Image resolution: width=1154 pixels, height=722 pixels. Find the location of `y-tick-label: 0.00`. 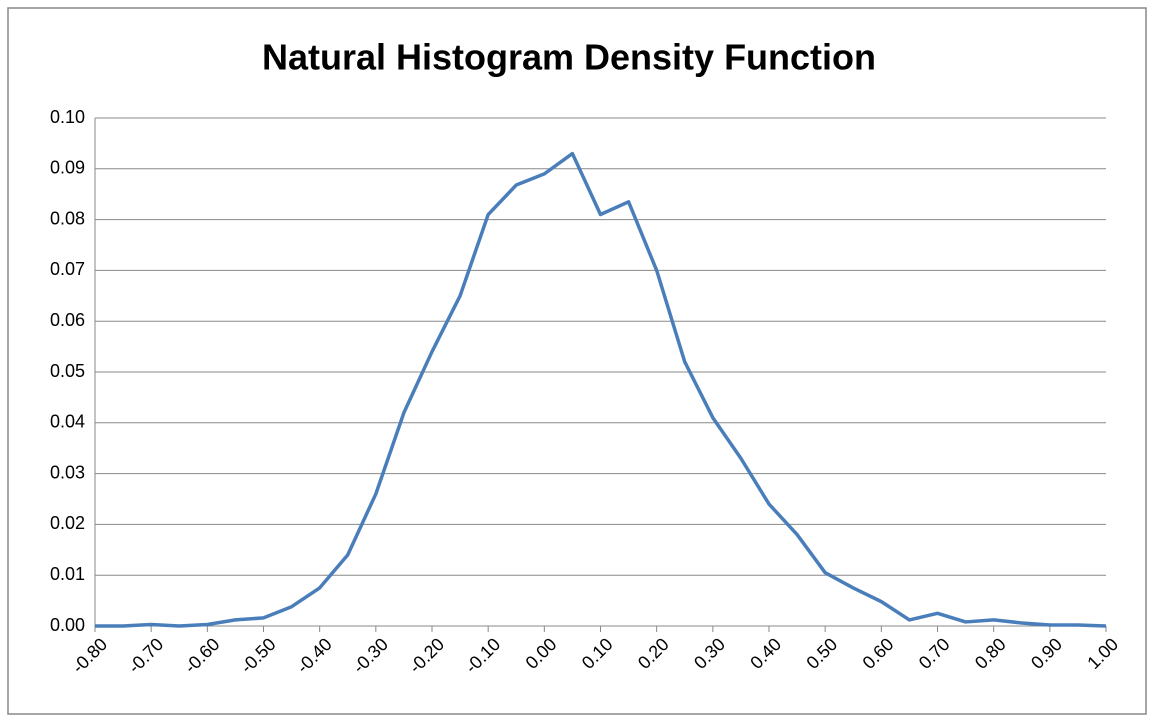

y-tick-label: 0.00 is located at coordinates (67, 625).